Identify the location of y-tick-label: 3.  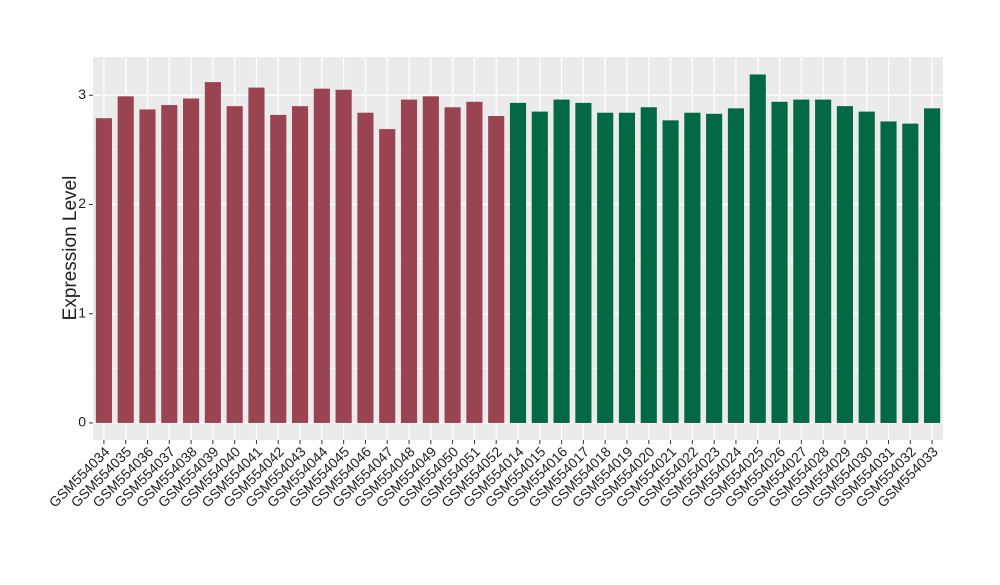
(82, 94).